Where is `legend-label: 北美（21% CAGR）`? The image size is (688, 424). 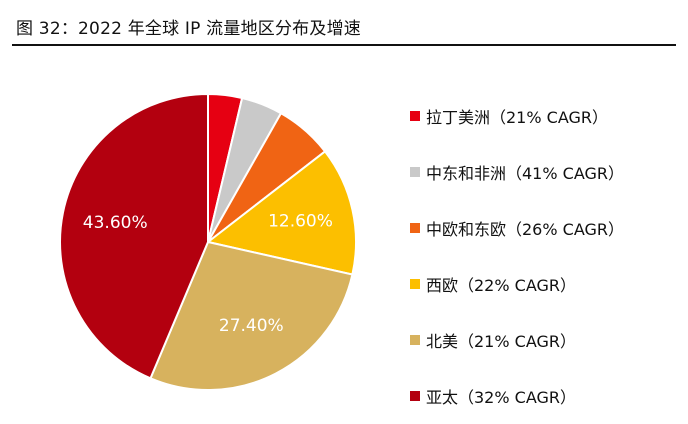
legend-label: 北美（21% CAGR） is located at coordinates (501, 341).